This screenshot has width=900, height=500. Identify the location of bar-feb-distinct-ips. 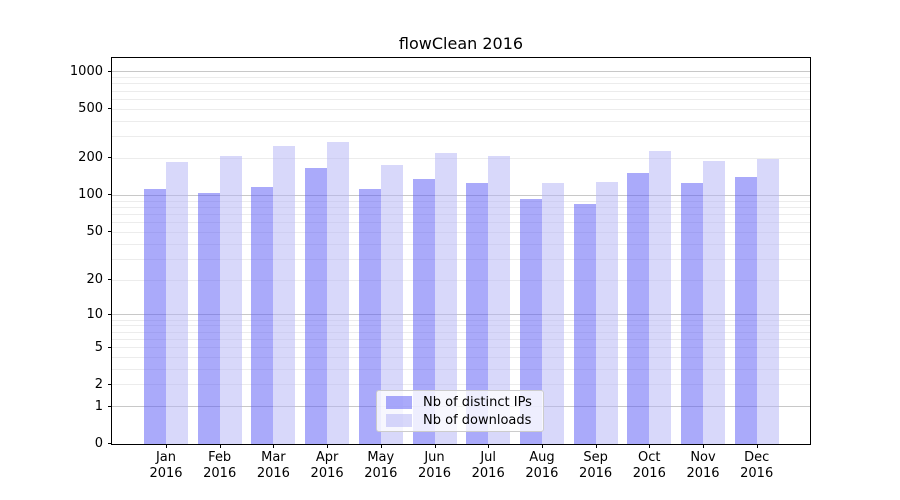
(208, 318).